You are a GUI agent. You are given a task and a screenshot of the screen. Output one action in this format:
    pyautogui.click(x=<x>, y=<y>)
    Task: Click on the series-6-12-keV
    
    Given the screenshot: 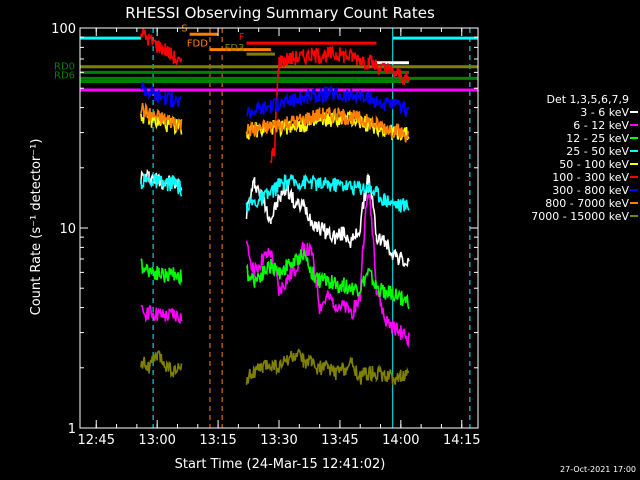 What is the action you would take?
    pyautogui.click(x=275, y=271)
    